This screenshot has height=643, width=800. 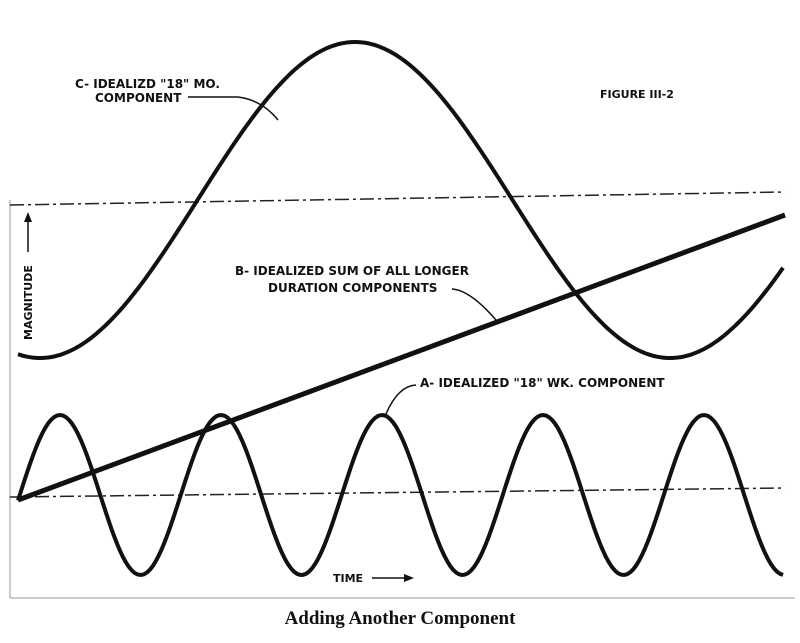 I want to click on curve-b-label: B- IDEALIZED SUM OF ALL LONGER, so click(x=352, y=271).